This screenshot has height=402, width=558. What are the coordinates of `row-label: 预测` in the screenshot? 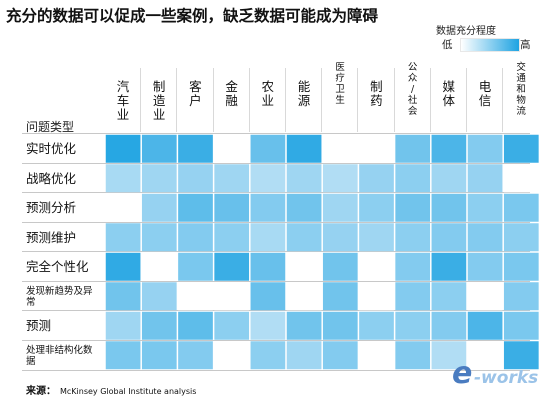 It's located at (39, 325).